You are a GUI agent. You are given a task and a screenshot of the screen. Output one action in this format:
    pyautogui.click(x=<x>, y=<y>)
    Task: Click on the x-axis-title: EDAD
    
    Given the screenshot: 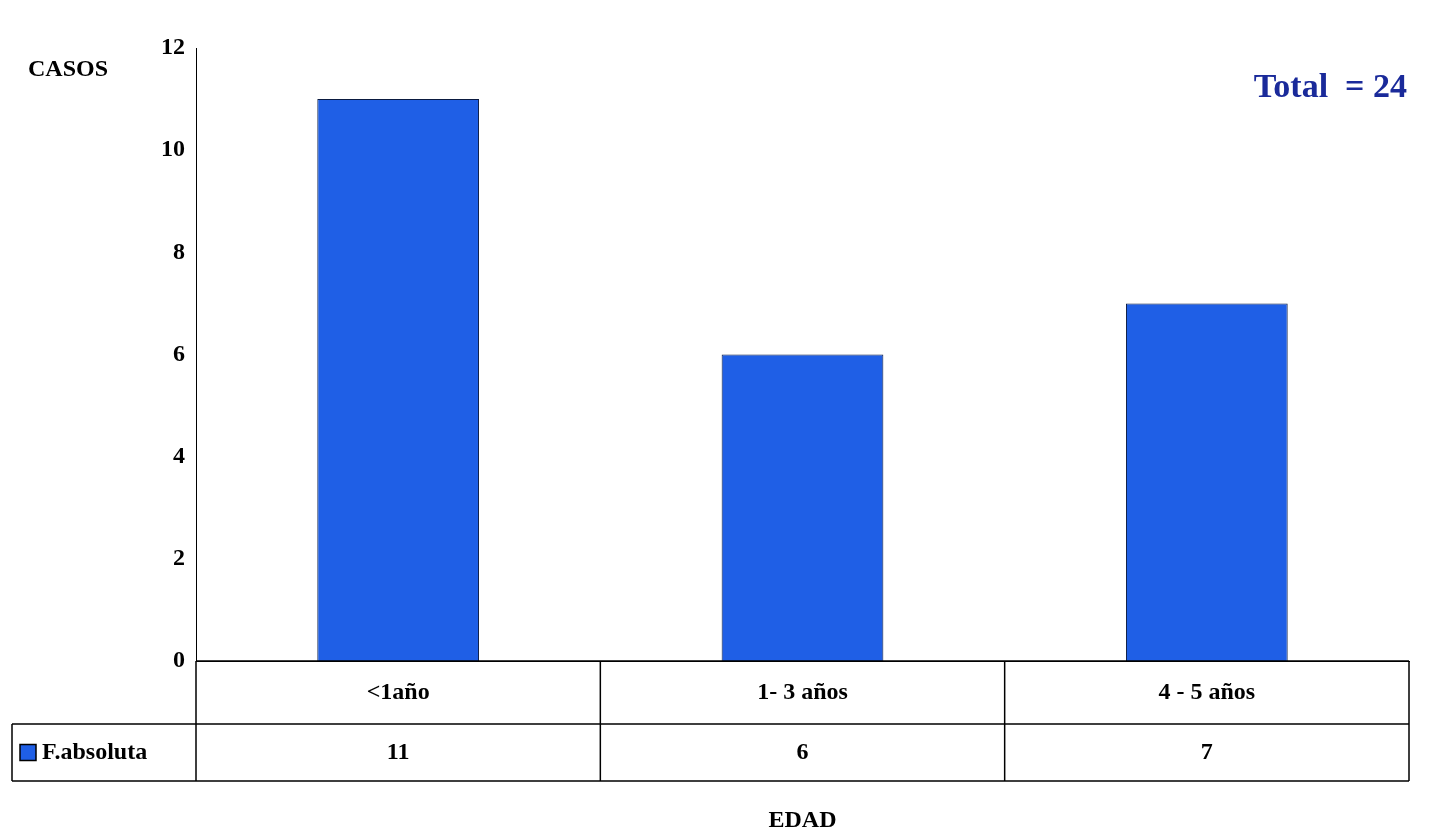 What is the action you would take?
    pyautogui.click(x=802, y=819)
    